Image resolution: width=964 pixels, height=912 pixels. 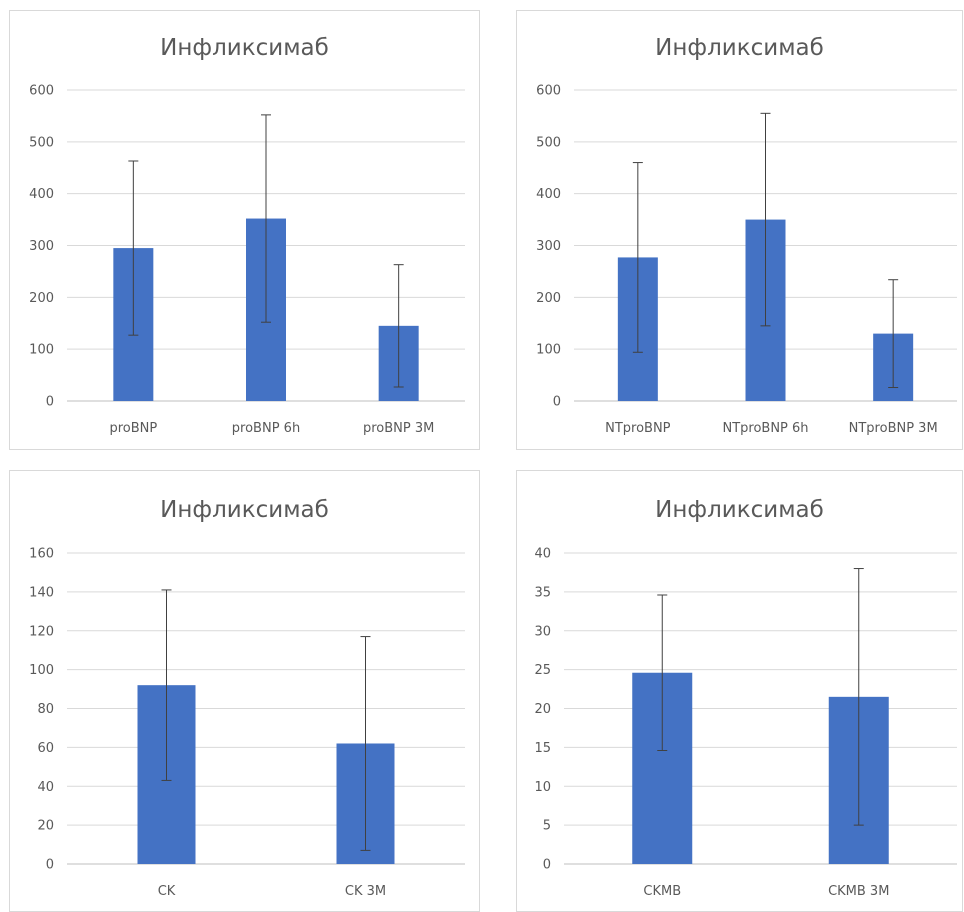 I want to click on y-tick-label: 60, so click(x=45, y=748).